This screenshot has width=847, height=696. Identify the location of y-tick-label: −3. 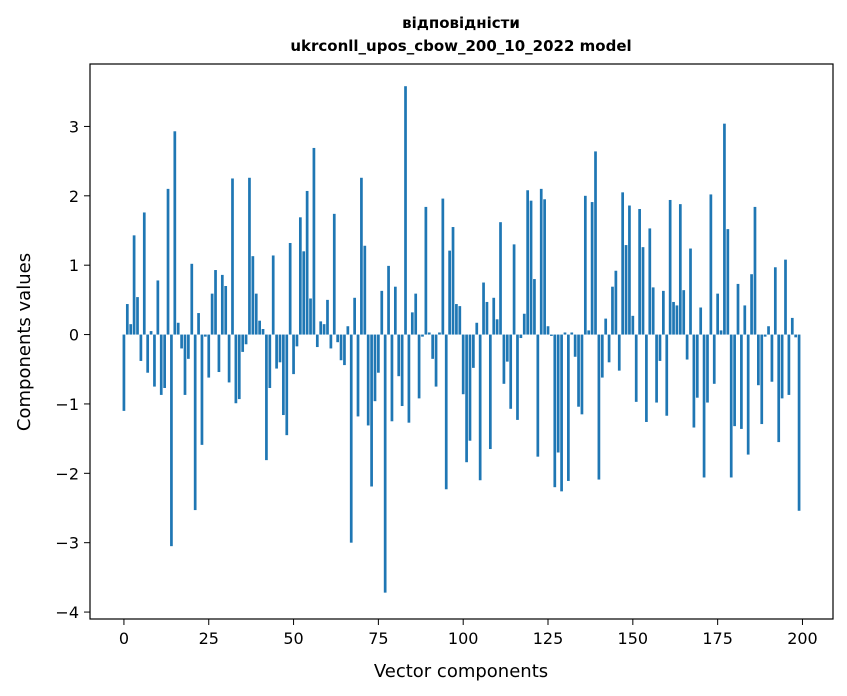
(67, 543).